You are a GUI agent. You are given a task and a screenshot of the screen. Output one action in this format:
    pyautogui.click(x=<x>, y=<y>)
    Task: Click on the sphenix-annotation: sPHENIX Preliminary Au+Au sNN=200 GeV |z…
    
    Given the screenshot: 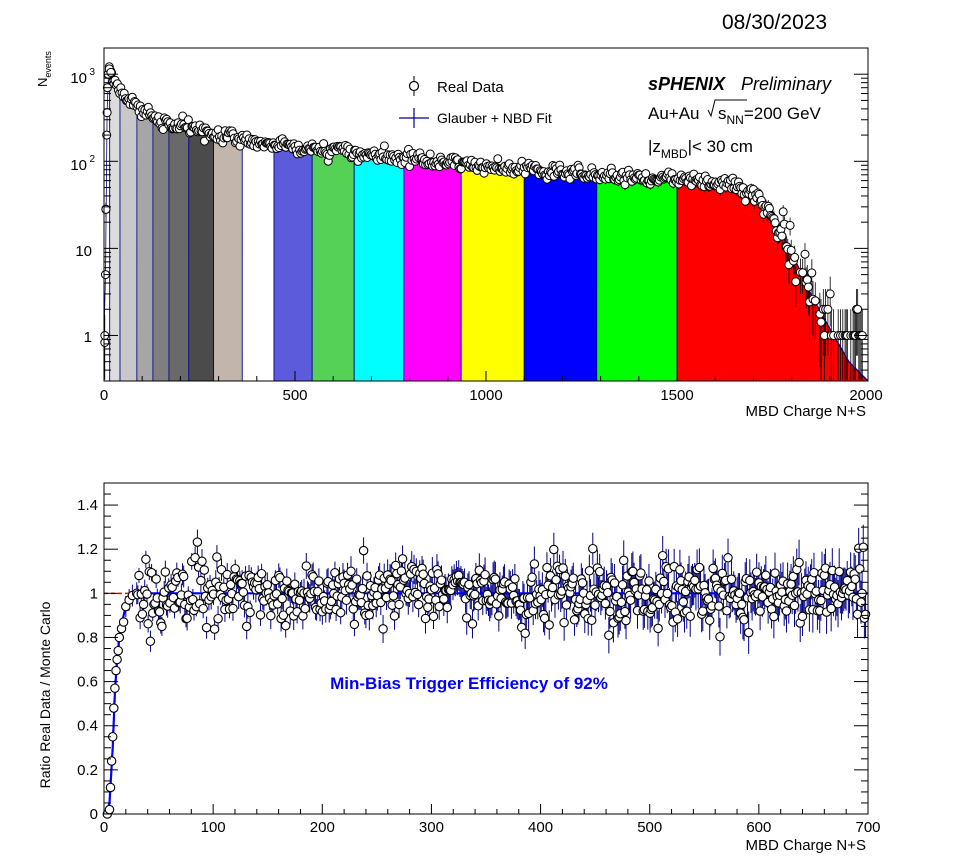 What is the action you would take?
    pyautogui.click(x=740, y=117)
    